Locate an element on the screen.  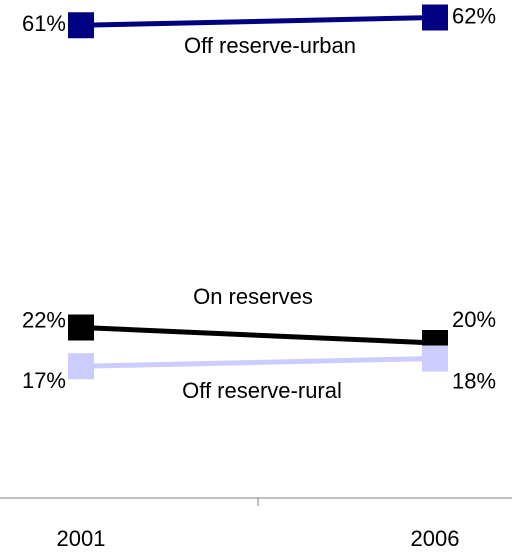
value-label: 18% is located at coordinates (474, 380).